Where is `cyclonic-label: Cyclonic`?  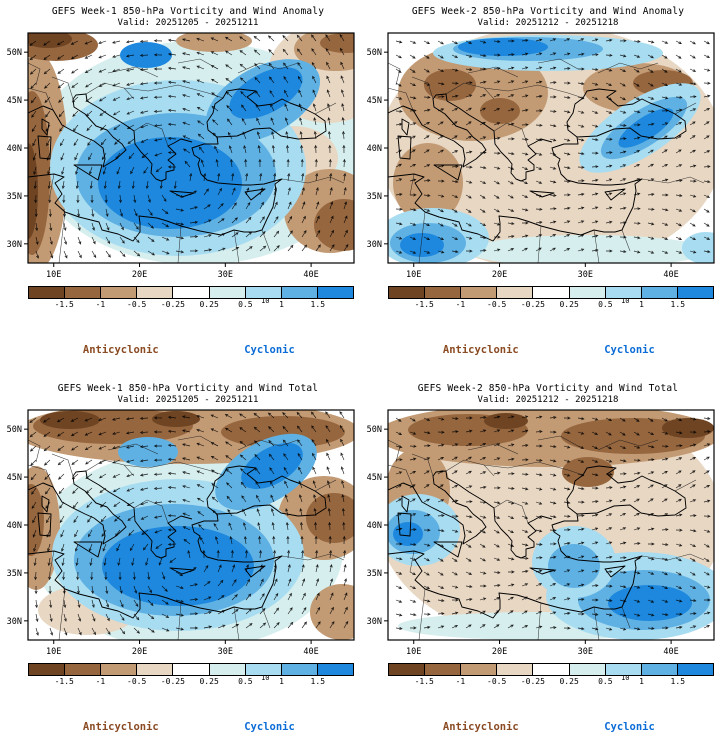
cyclonic-label: Cyclonic is located at coordinates (269, 350).